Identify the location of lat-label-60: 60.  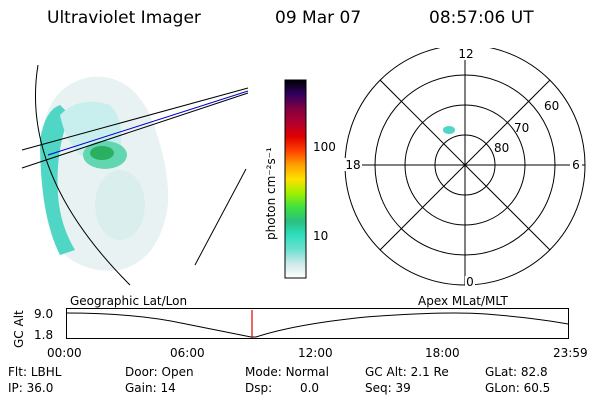
(551, 106).